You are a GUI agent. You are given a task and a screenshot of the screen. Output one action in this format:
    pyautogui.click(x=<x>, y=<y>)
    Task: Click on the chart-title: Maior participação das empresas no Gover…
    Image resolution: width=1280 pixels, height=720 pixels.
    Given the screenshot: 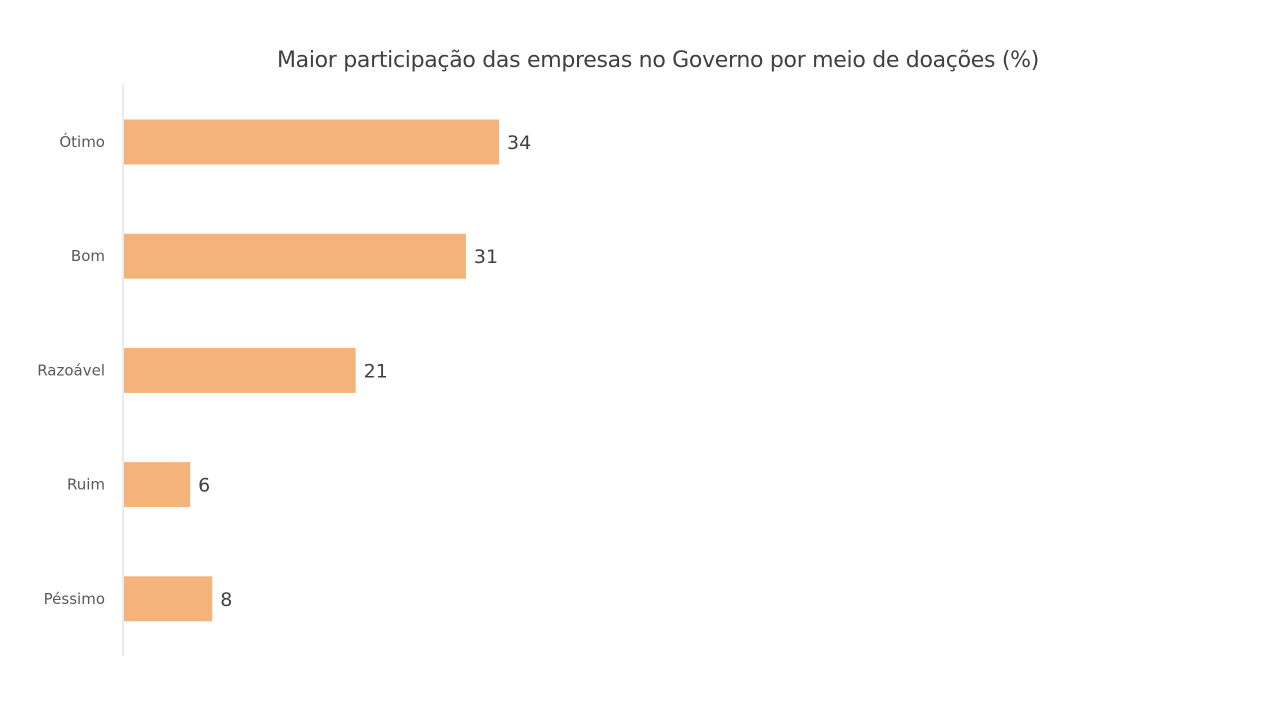 What is the action you would take?
    pyautogui.click(x=658, y=60)
    